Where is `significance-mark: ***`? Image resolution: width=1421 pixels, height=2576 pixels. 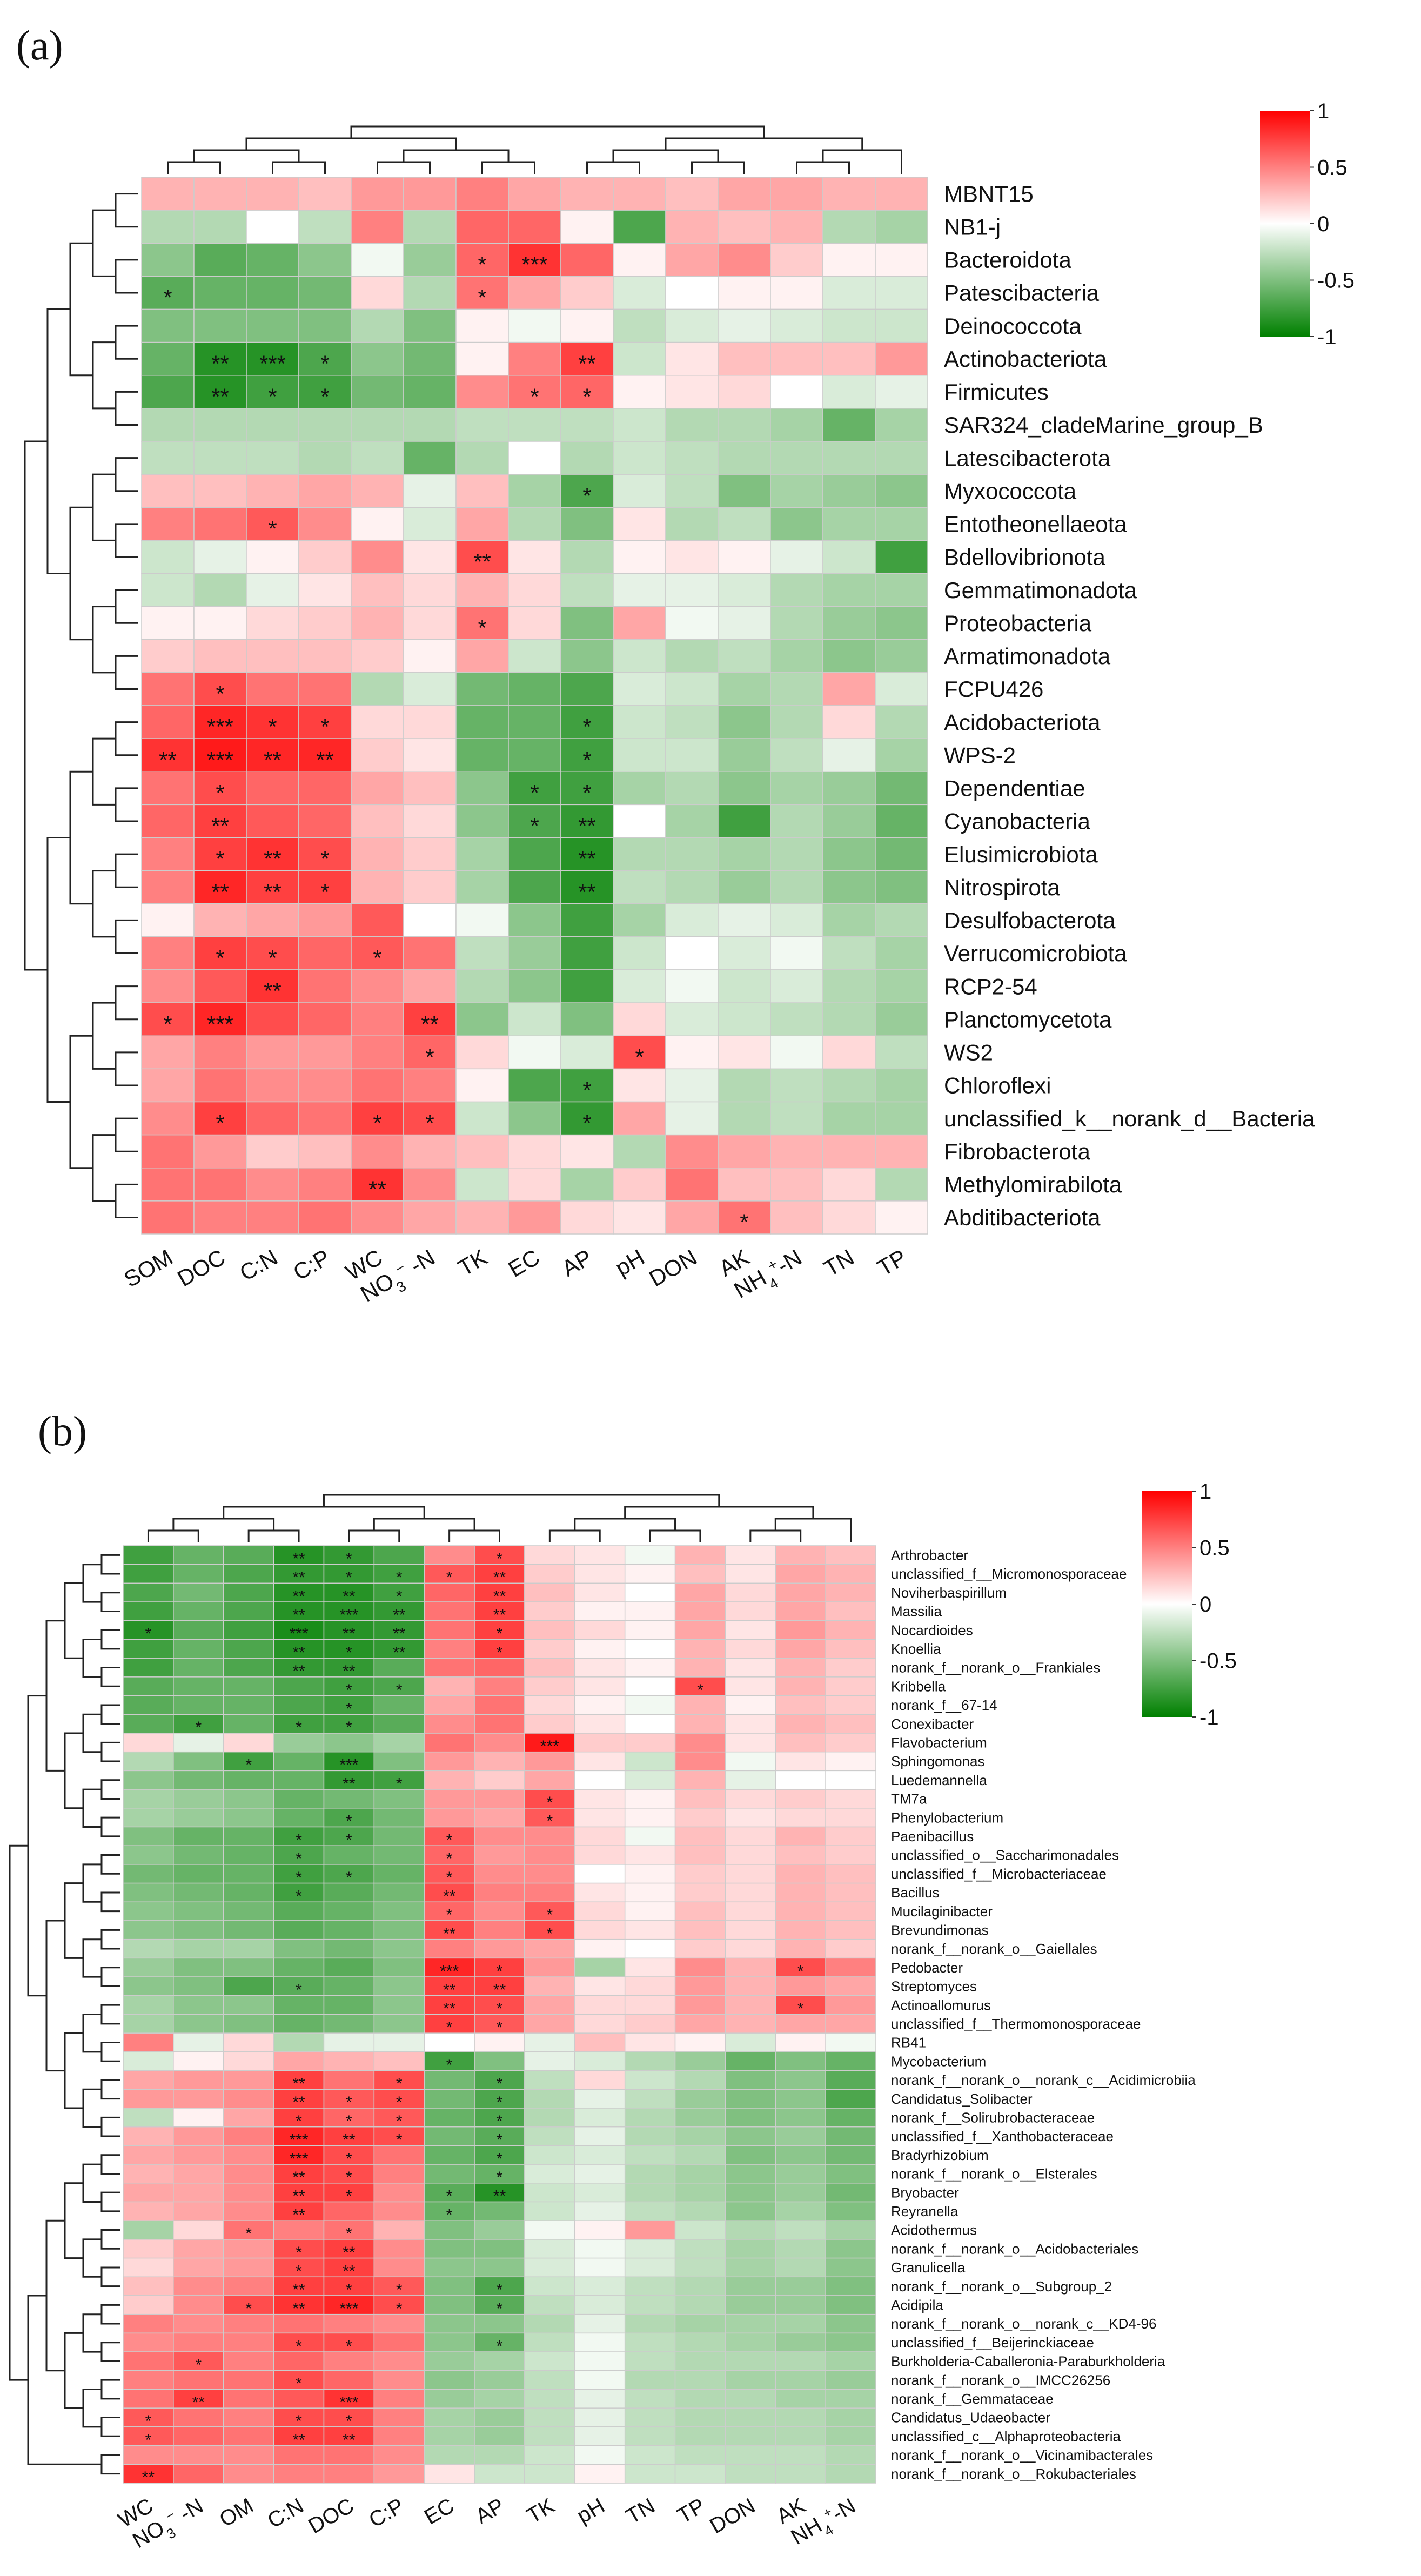
significance-mark: *** is located at coordinates (273, 363).